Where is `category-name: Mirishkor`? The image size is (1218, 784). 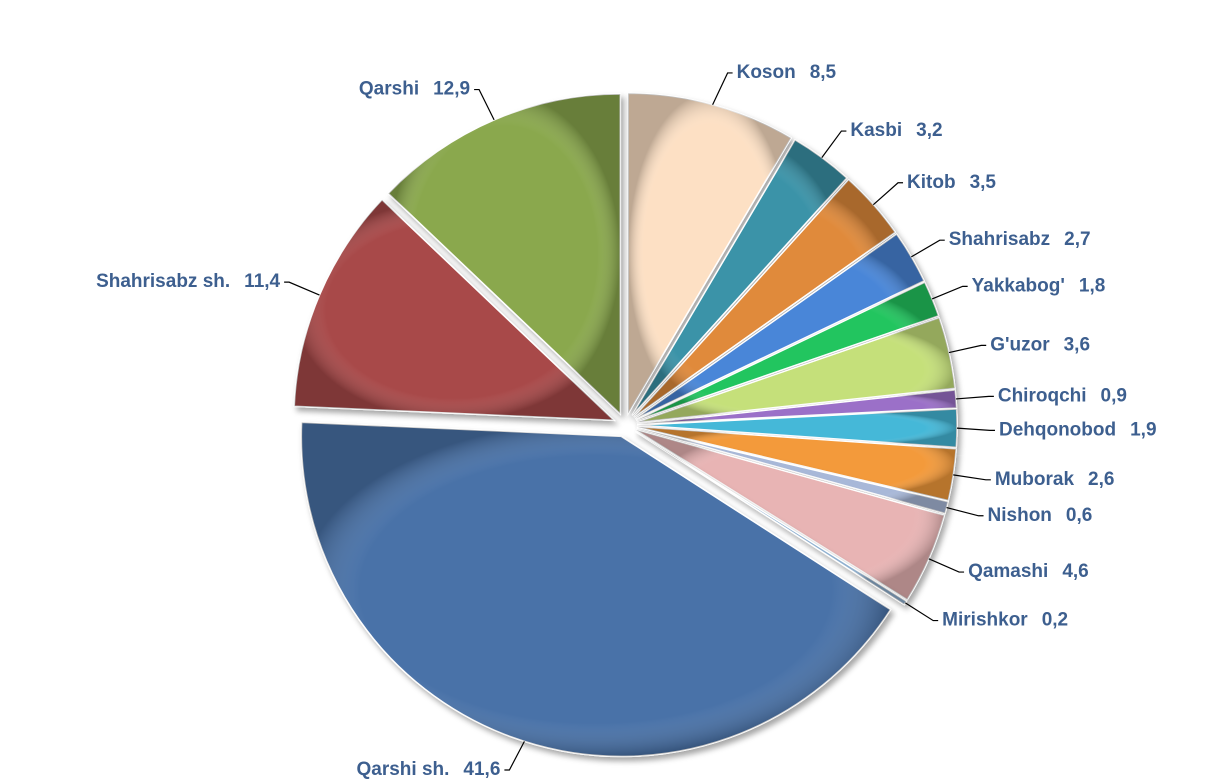 category-name: Mirishkor is located at coordinates (985, 620).